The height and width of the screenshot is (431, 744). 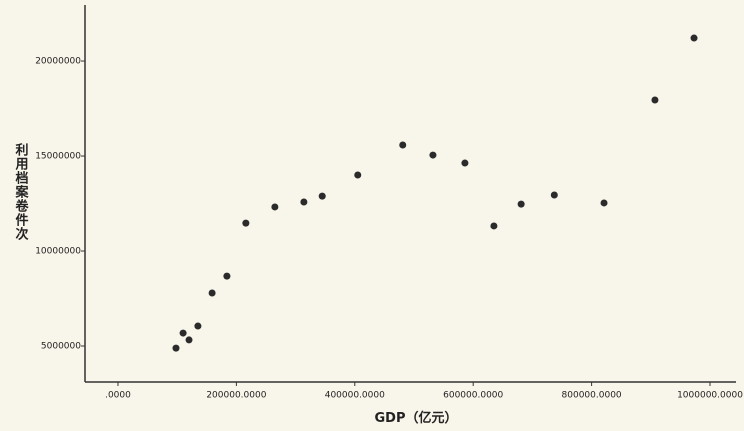 What do you see at coordinates (58, 157) in the screenshot?
I see `y-tick-label: 15000000` at bounding box center [58, 157].